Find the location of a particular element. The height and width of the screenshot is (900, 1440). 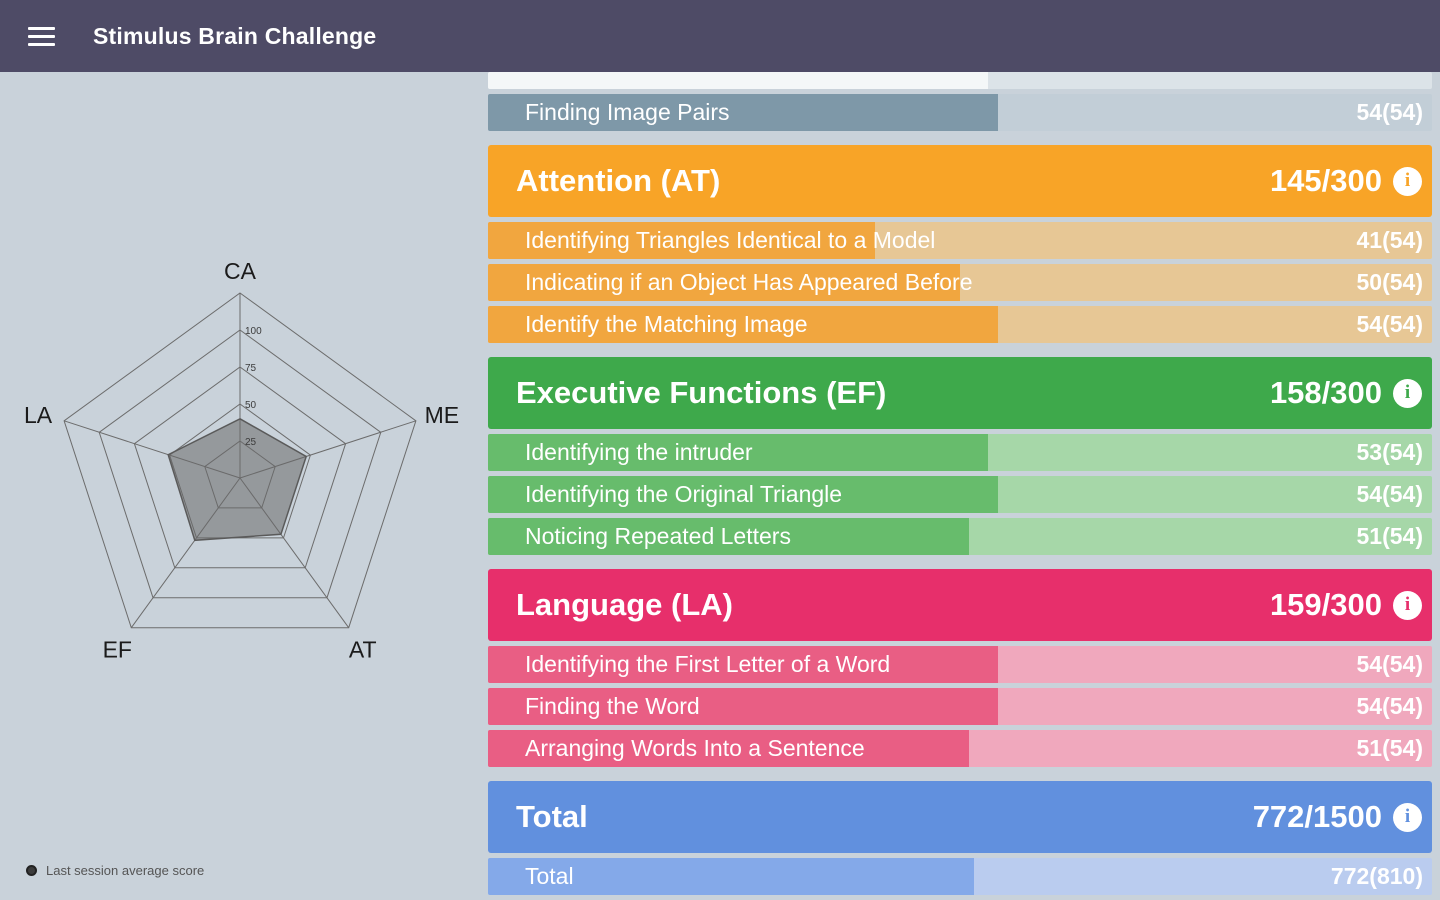

game-row-language: Arranging Words Into a Sentence 51(54) is located at coordinates (960, 748).